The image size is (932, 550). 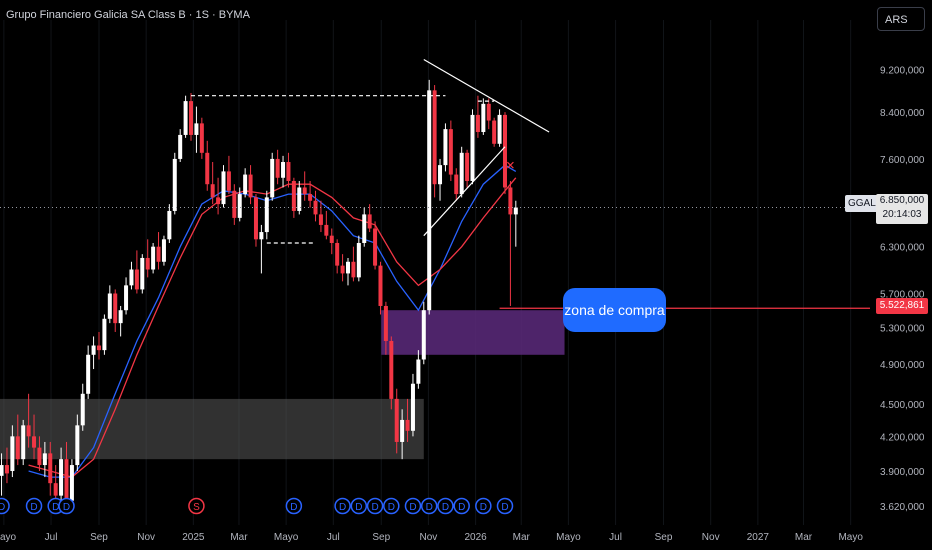 What do you see at coordinates (902, 160) in the screenshot?
I see `y-tick-label: 7.600,000` at bounding box center [902, 160].